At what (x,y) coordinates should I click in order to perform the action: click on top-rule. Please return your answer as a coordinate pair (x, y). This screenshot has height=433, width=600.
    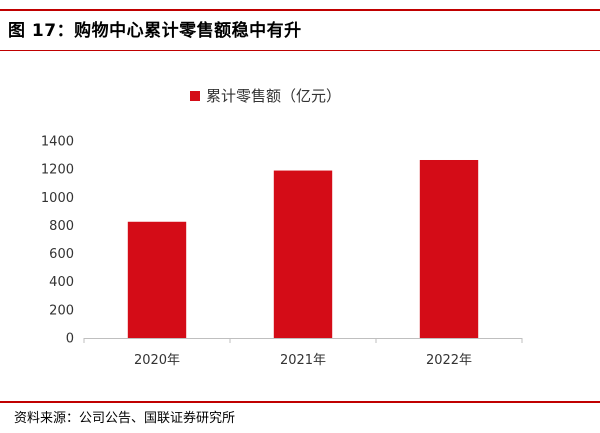
    Looking at the image, I should click on (300, 10).